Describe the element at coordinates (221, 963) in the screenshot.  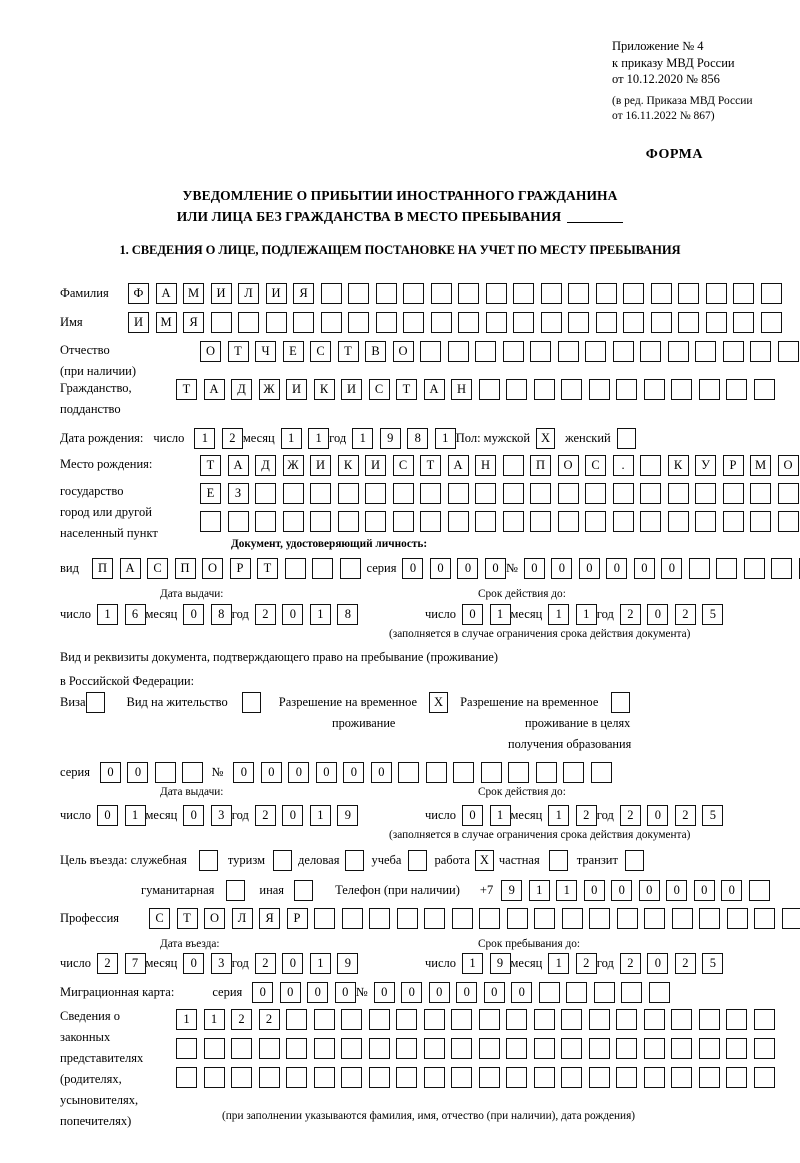
I see `char-cell: 3` at that location.